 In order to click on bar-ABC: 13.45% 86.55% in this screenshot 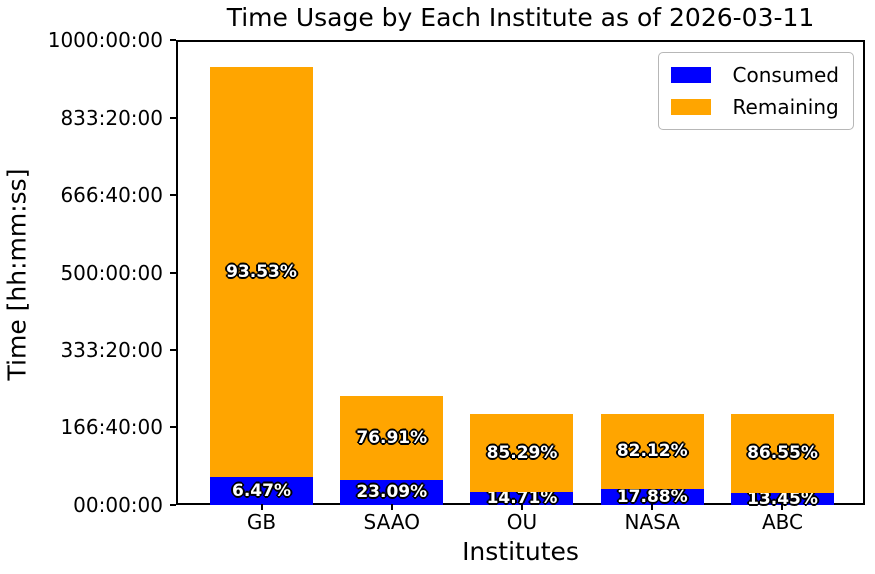, I will do `click(782, 274)`.